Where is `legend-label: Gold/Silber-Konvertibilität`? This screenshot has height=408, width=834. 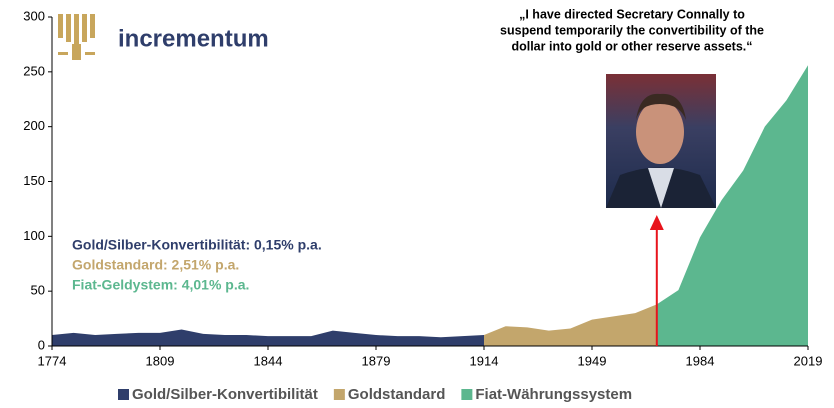 legend-label: Gold/Silber-Konvertibilität is located at coordinates (225, 394).